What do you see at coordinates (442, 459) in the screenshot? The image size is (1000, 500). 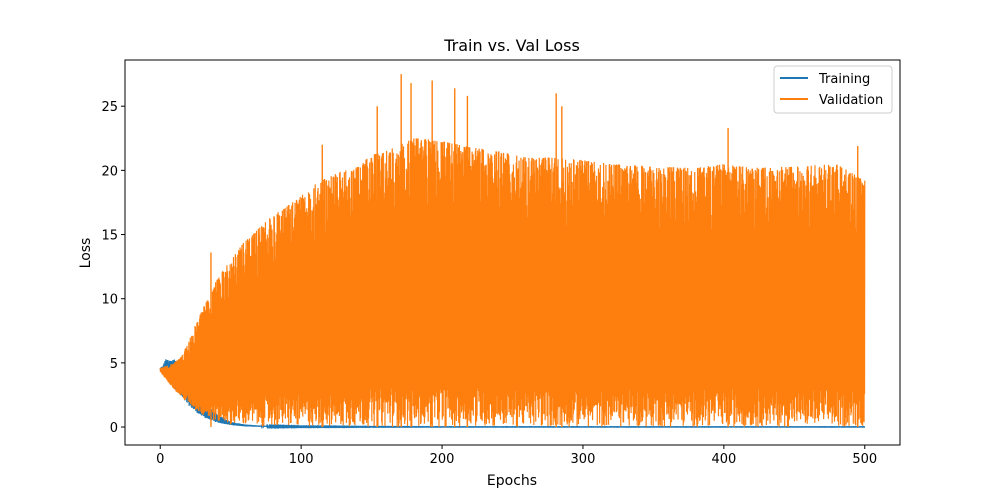 I see `x-tick-label: 200` at bounding box center [442, 459].